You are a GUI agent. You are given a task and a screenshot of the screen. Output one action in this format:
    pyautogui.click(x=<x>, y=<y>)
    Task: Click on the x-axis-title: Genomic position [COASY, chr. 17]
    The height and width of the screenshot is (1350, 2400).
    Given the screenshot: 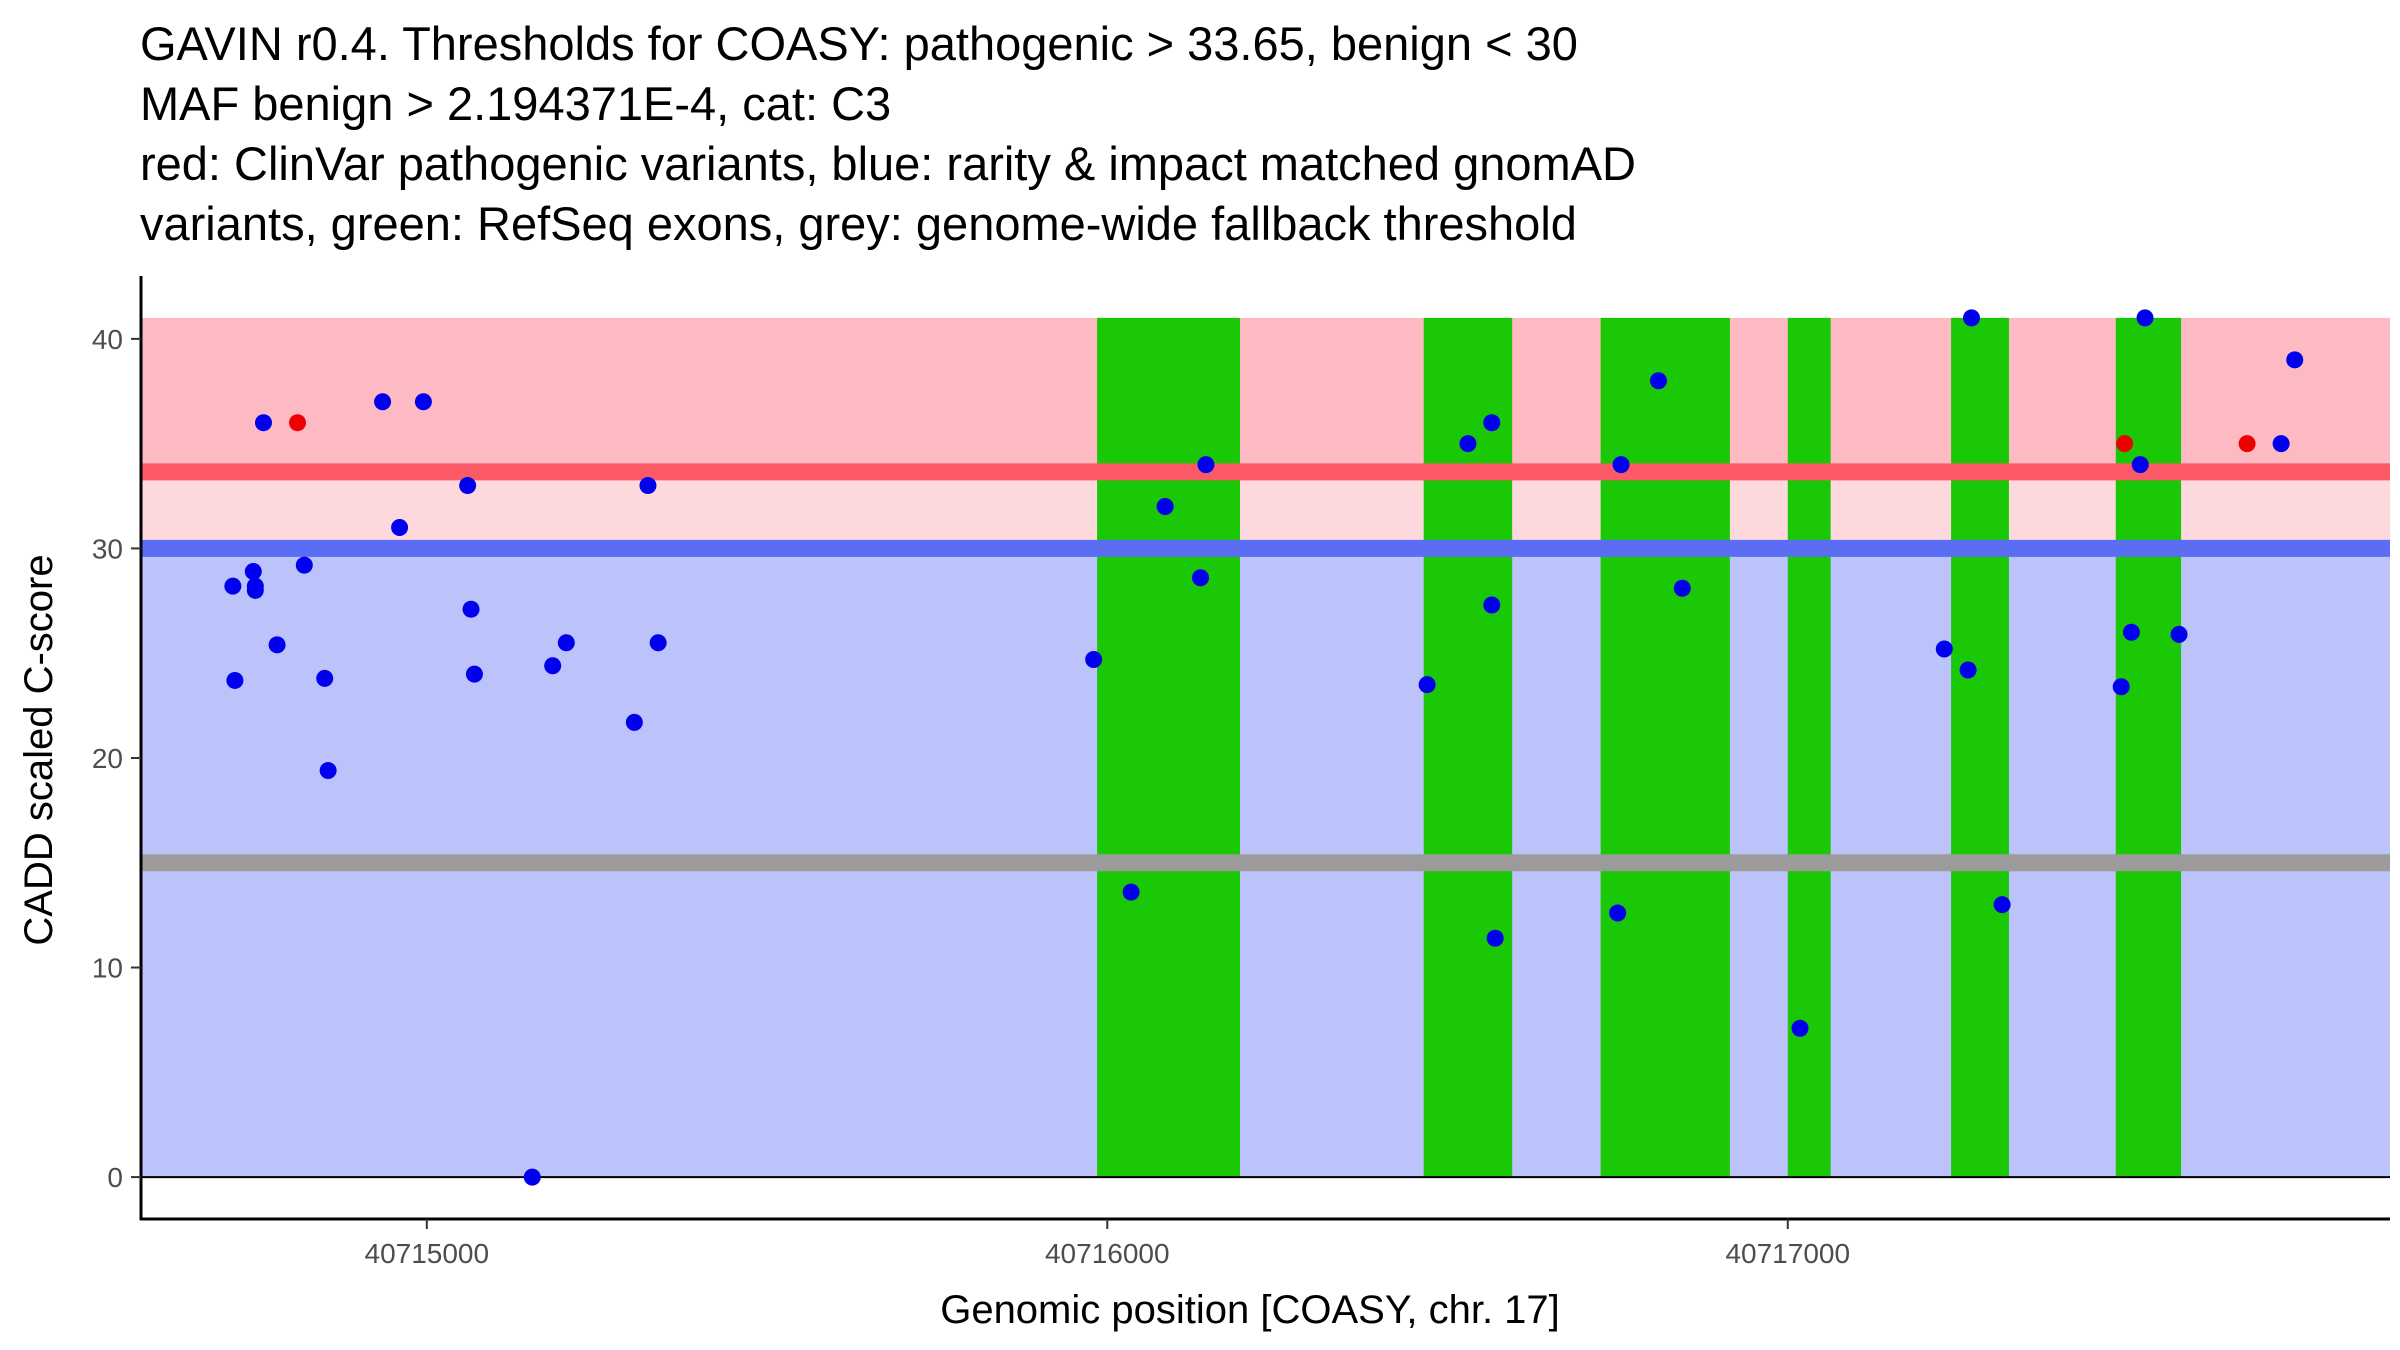 What is the action you would take?
    pyautogui.click(x=1250, y=1310)
    